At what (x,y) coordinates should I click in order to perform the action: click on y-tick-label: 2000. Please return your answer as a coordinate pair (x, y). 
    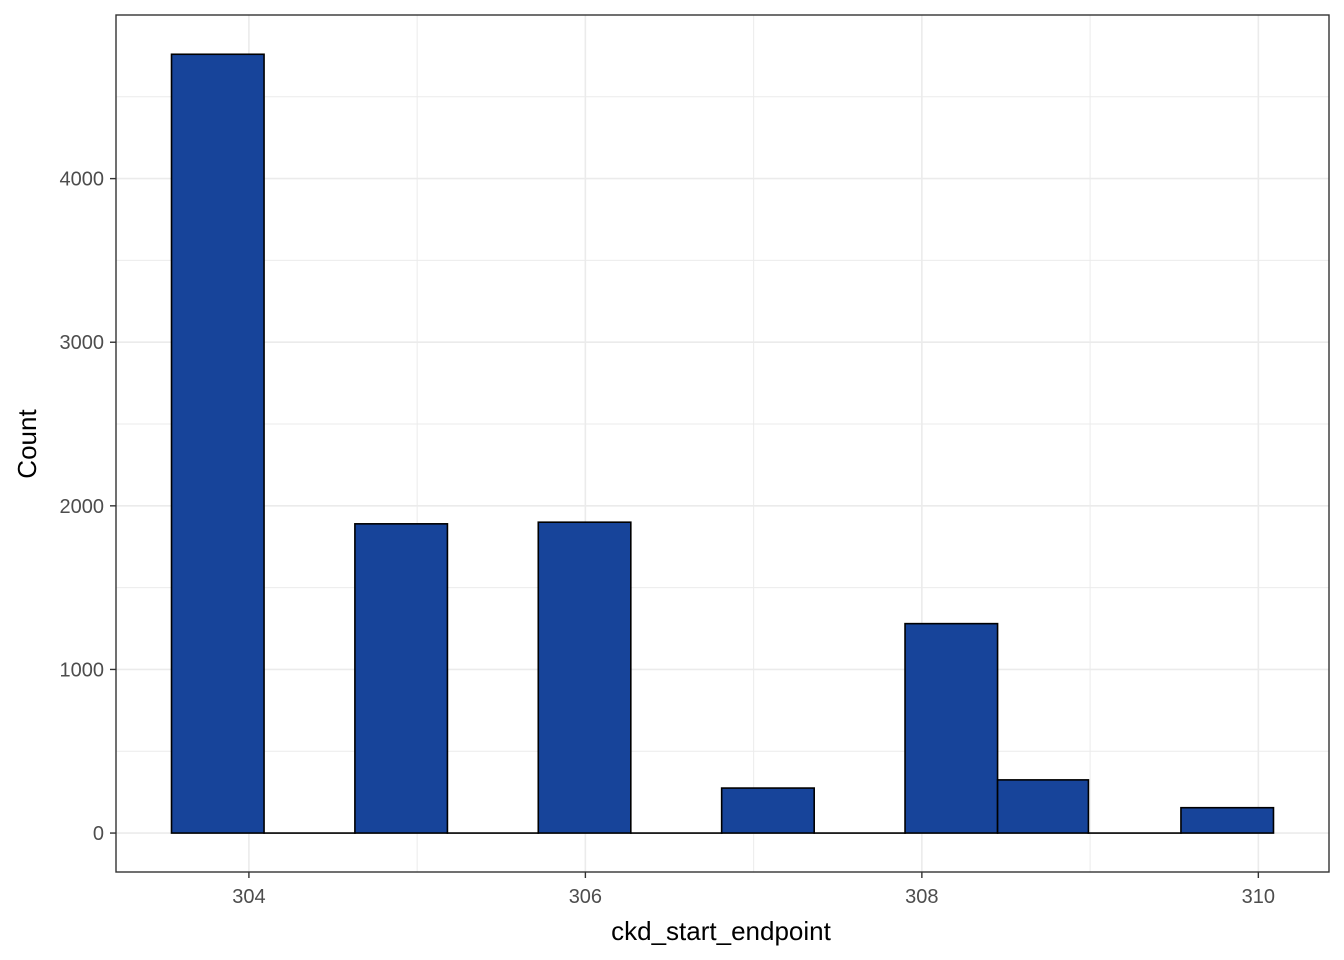
    Looking at the image, I should click on (82, 507).